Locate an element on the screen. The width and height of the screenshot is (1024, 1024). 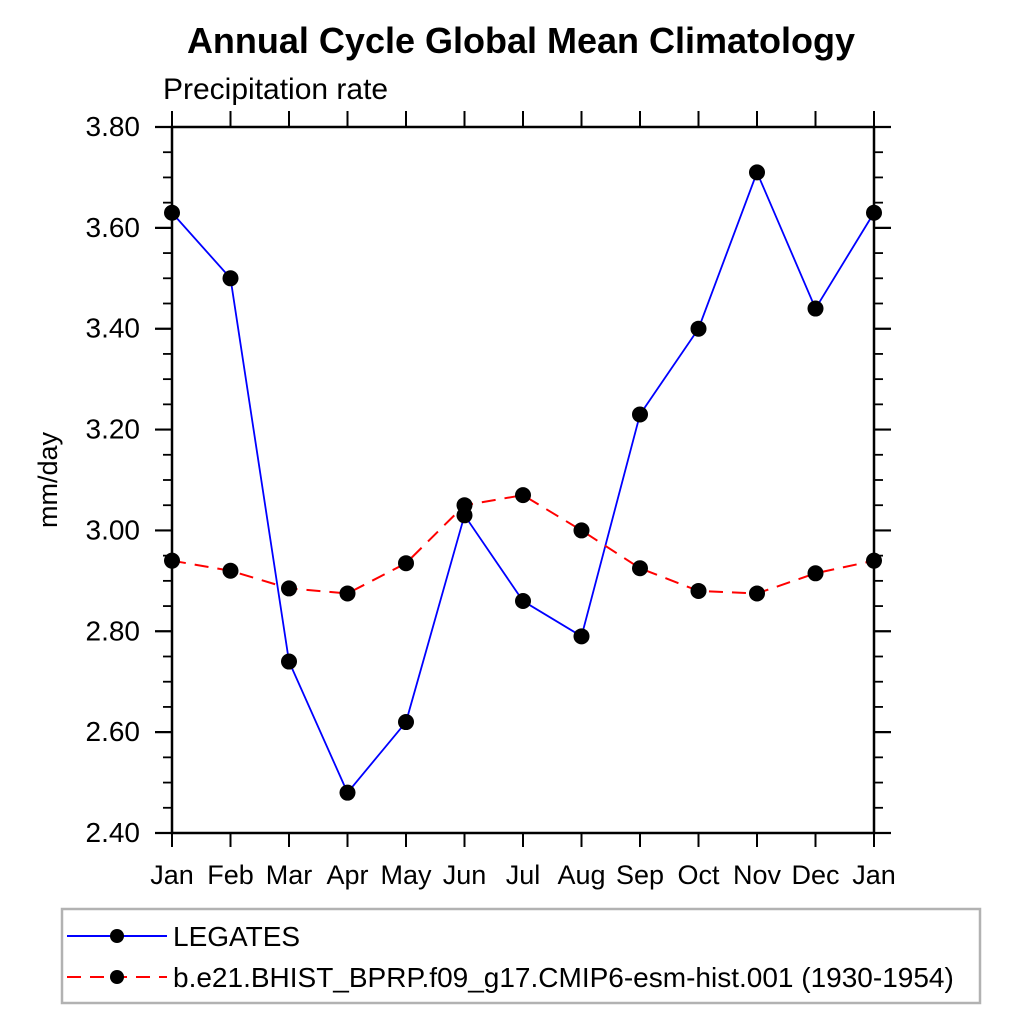
x-tick-label: Apr is located at coordinates (347, 875).